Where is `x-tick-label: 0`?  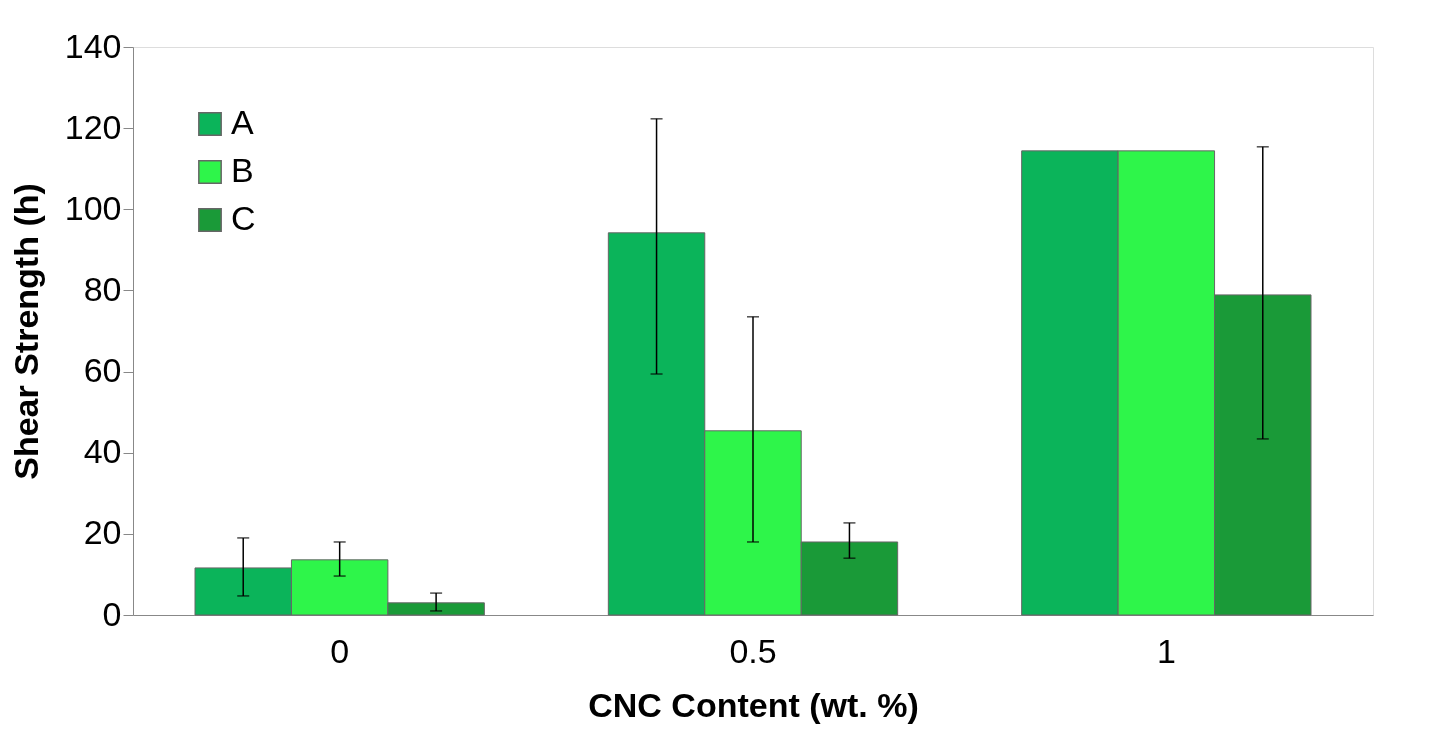 x-tick-label: 0 is located at coordinates (340, 650).